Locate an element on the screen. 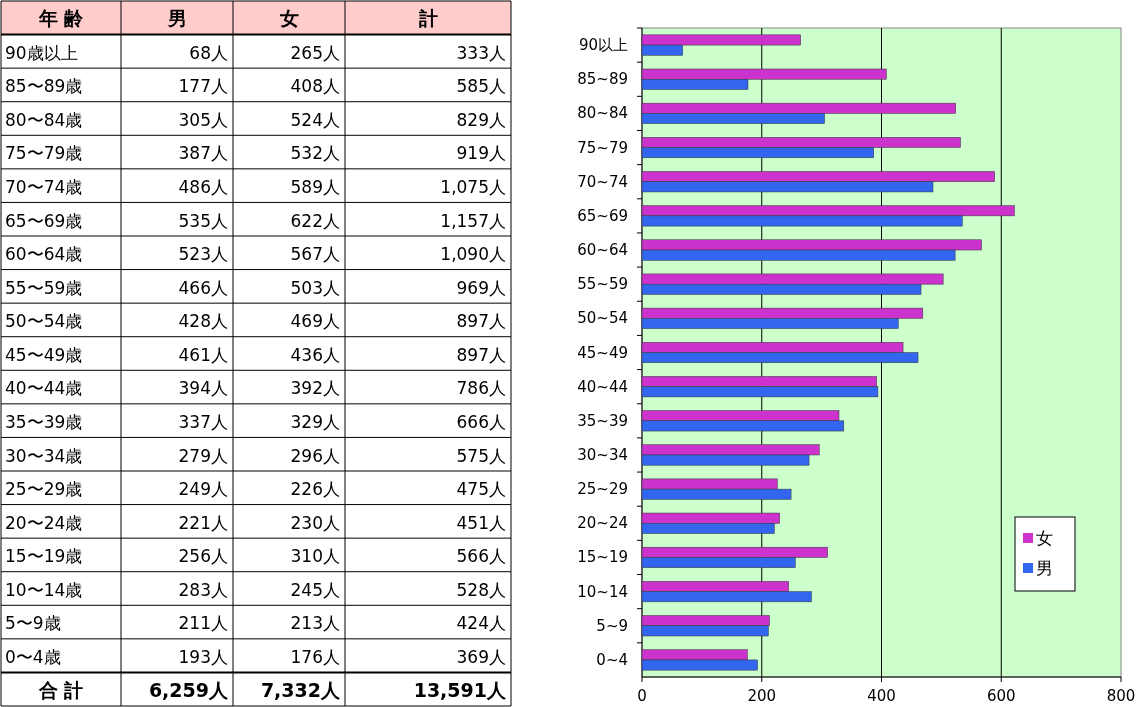  text: 230人 is located at coordinates (315, 522).